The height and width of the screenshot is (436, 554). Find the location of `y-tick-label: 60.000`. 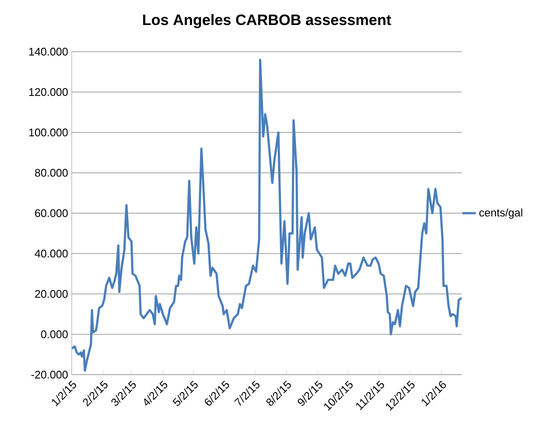

y-tick-label: 60.000 is located at coordinates (51, 213).